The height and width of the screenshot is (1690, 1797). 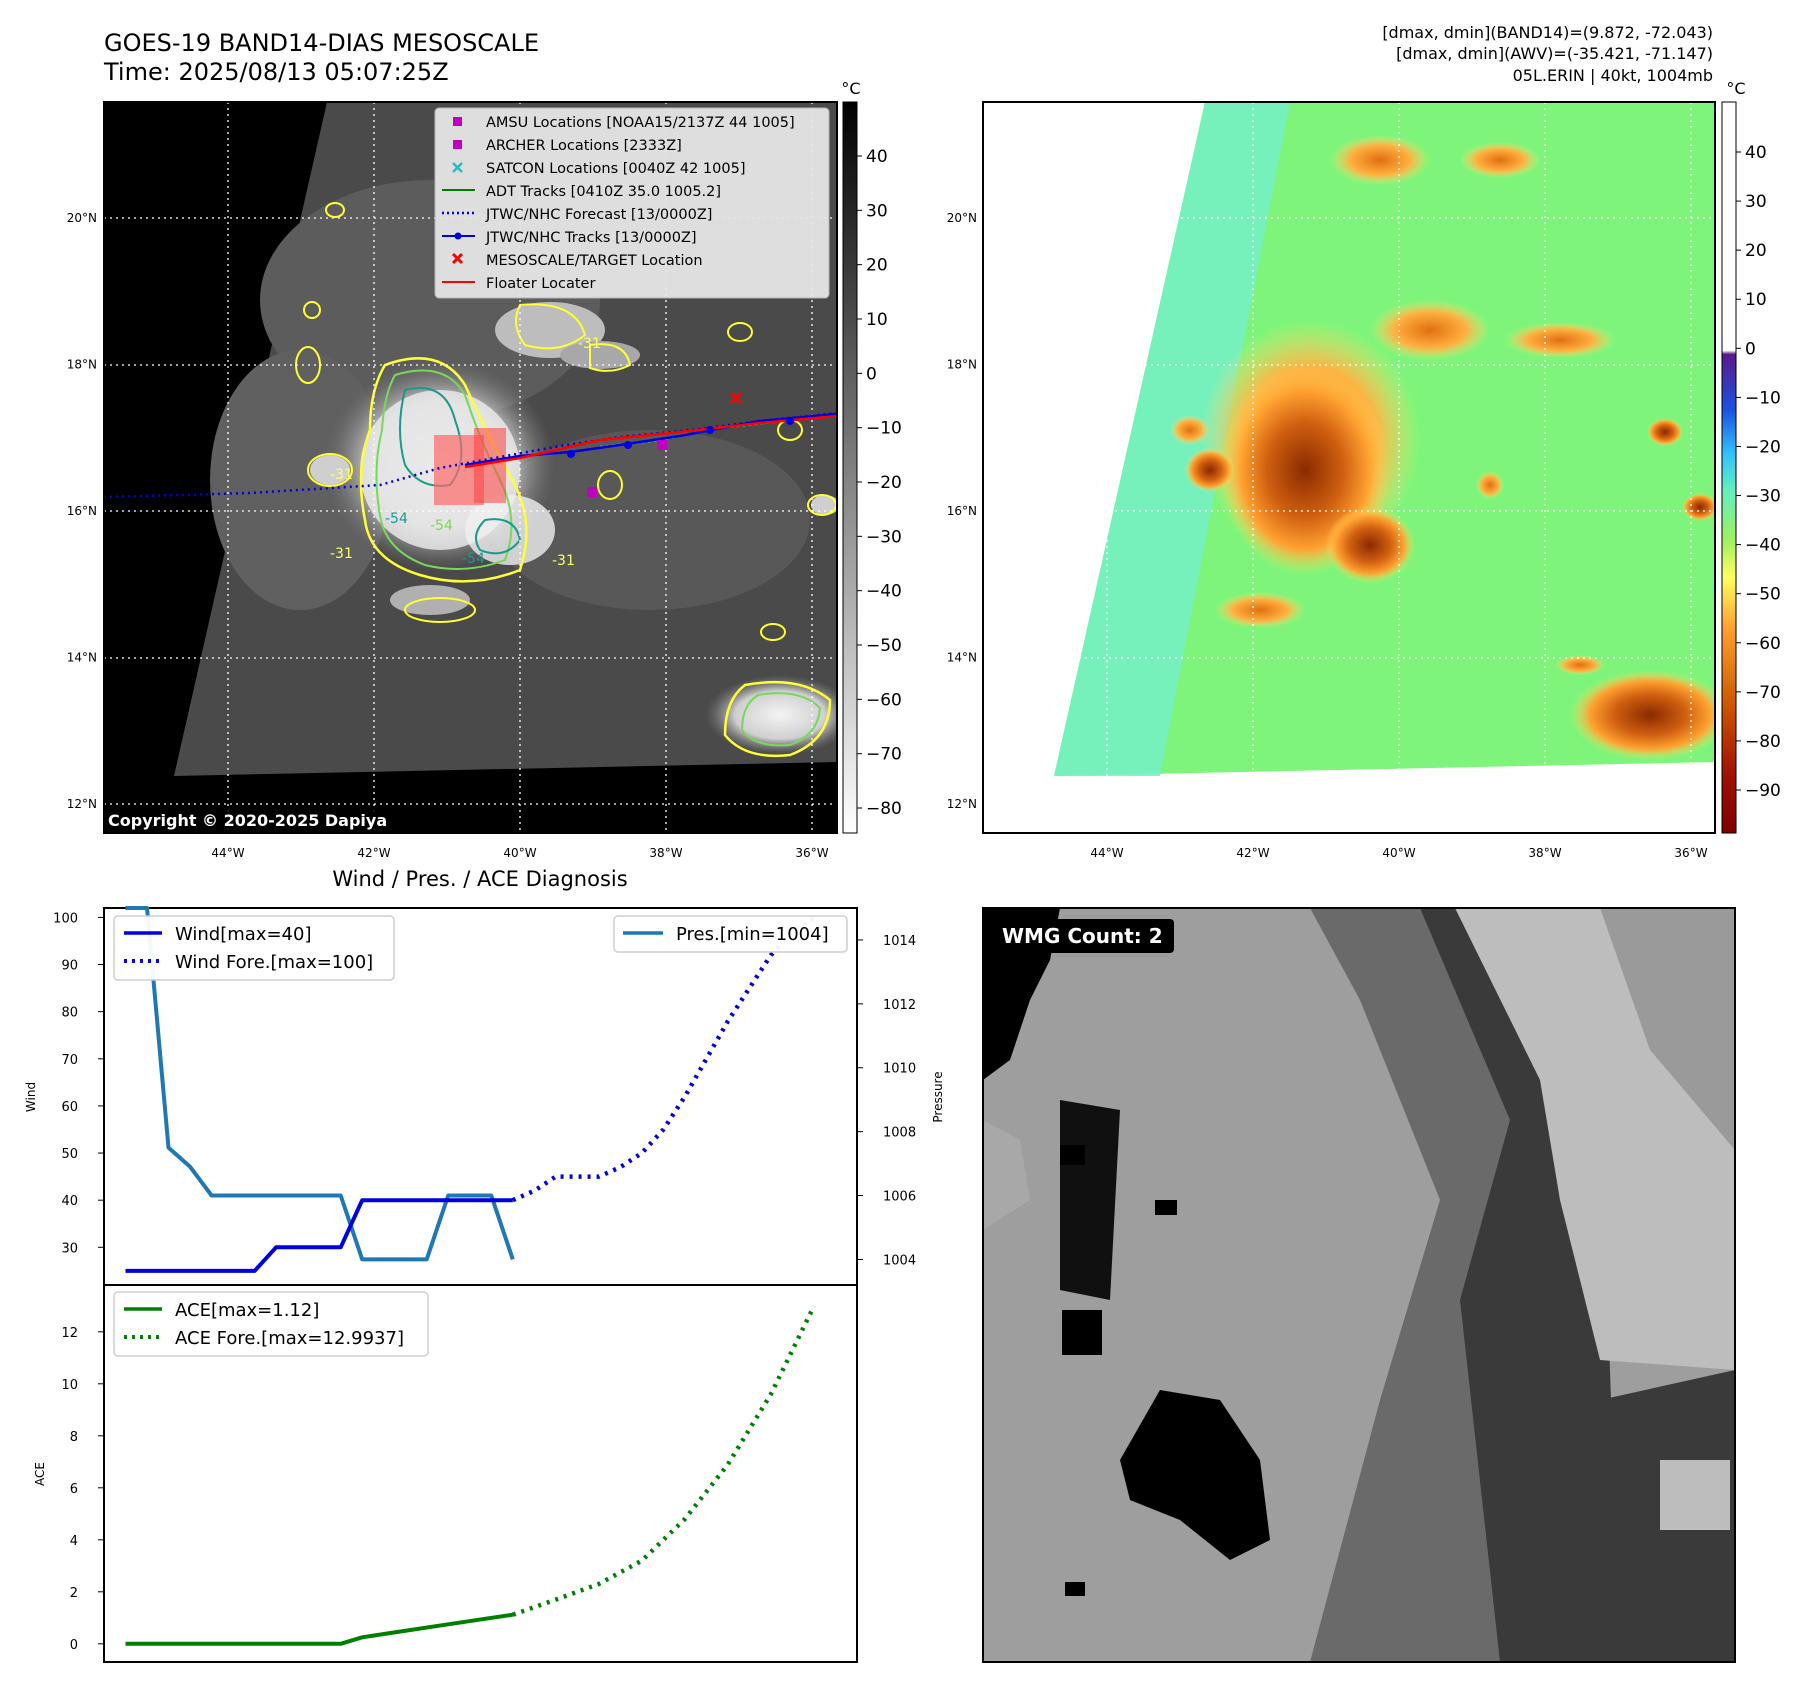 What do you see at coordinates (1735, 88) in the screenshot?
I see `enhanced-colorbar-unit: °C` at bounding box center [1735, 88].